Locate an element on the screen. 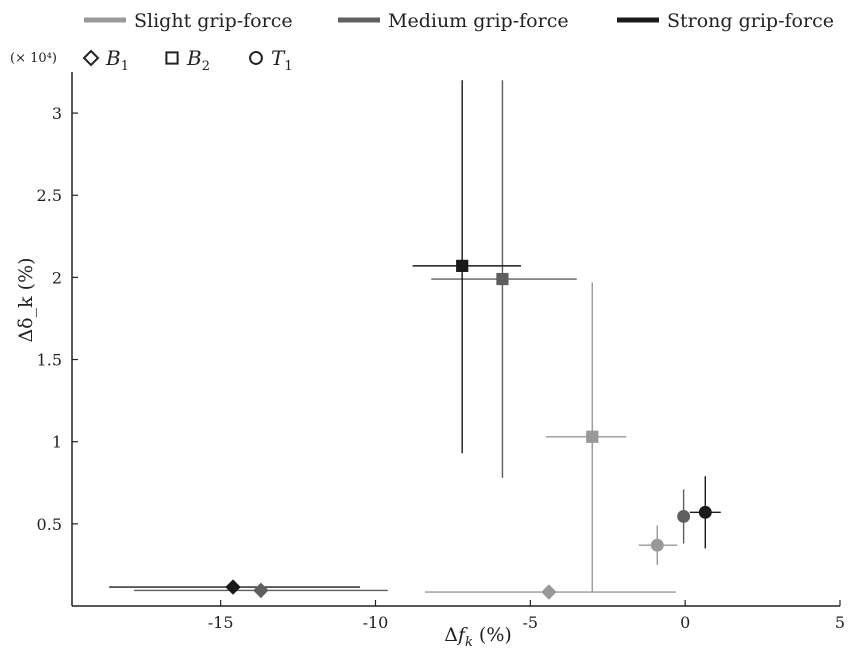  x-tick-label: 0 is located at coordinates (685, 622).